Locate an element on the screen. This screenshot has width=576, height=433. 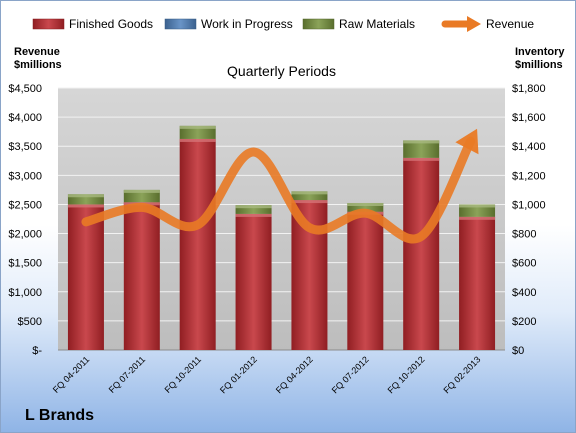
right-tick-label: $1,400 is located at coordinates (529, 147).